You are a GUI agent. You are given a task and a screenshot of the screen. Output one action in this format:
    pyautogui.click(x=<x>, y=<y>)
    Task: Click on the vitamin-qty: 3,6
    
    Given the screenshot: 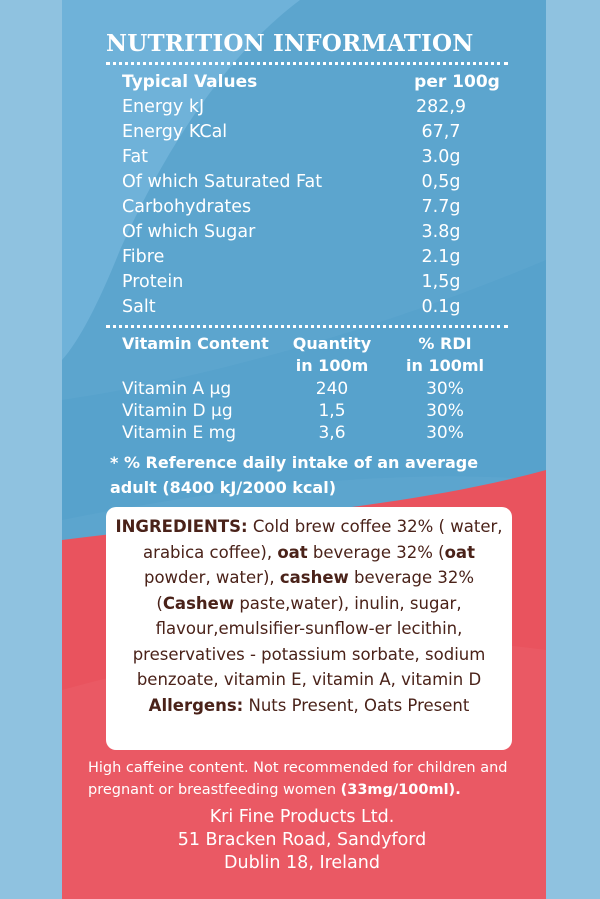 What is the action you would take?
    pyautogui.click(x=332, y=433)
    